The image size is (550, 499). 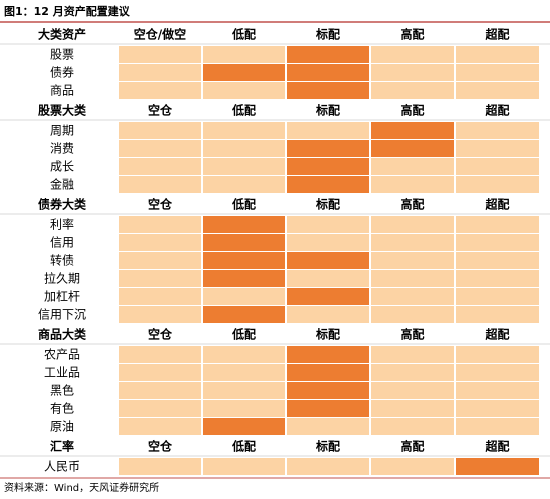 I want to click on section-header-cell: 债券大类, so click(x=62, y=204).